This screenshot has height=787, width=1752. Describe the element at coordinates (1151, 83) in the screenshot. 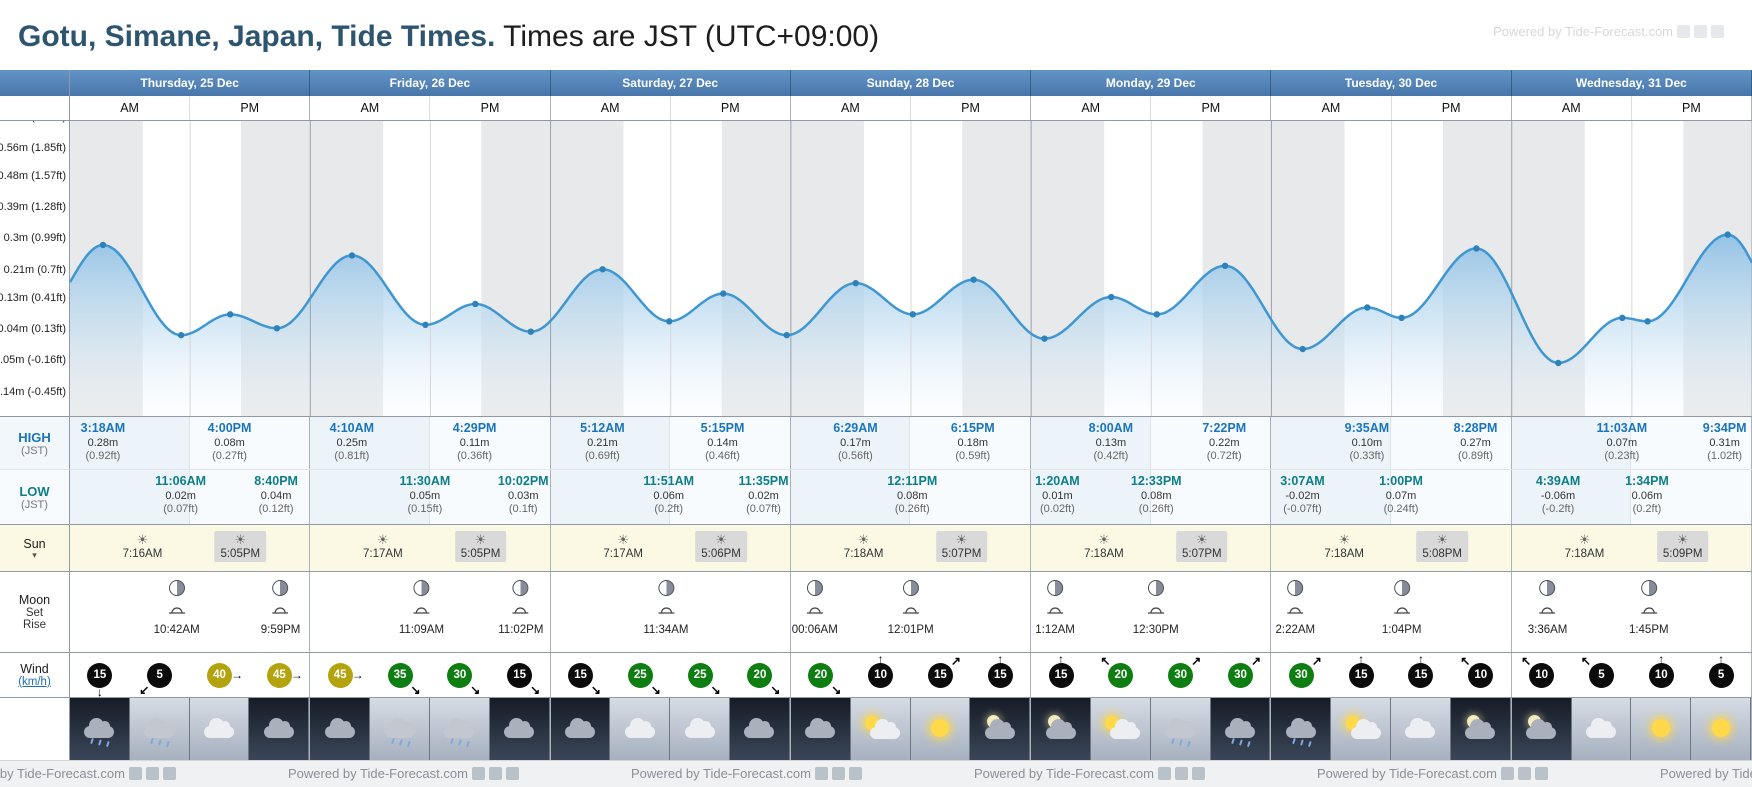

I see `day-header-cell: Monday, 29 Dec` at that location.